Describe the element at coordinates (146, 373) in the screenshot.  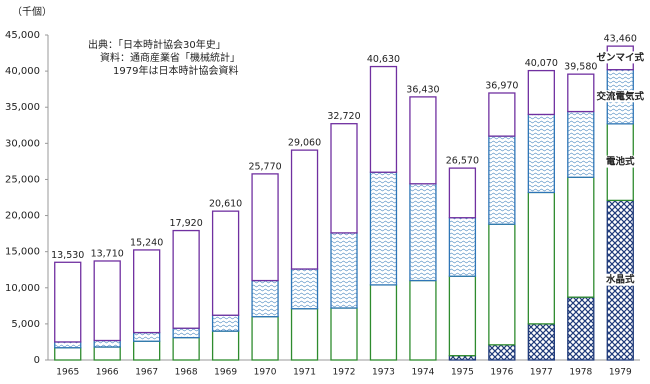
I see `x-tick-label: 1967` at that location.